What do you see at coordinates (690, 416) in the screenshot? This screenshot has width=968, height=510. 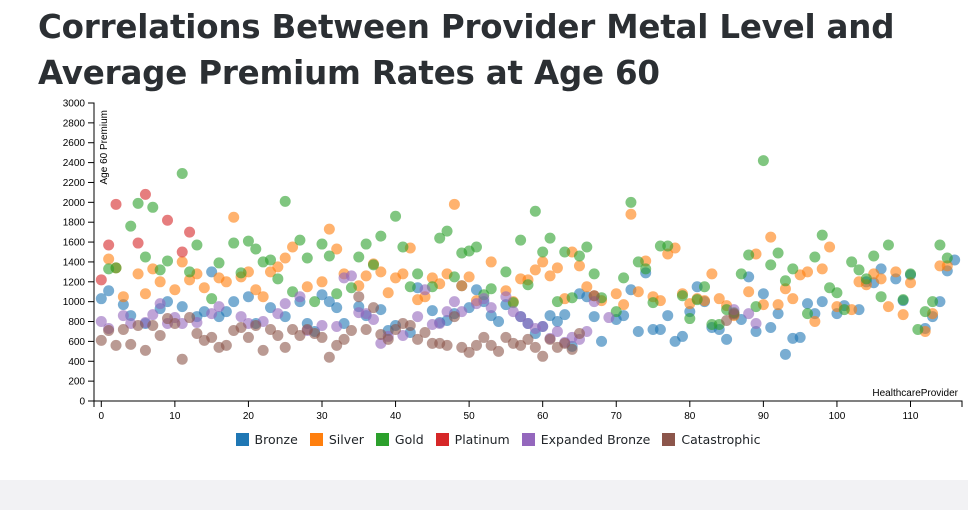 I see `x-tick-label: 80` at bounding box center [690, 416].